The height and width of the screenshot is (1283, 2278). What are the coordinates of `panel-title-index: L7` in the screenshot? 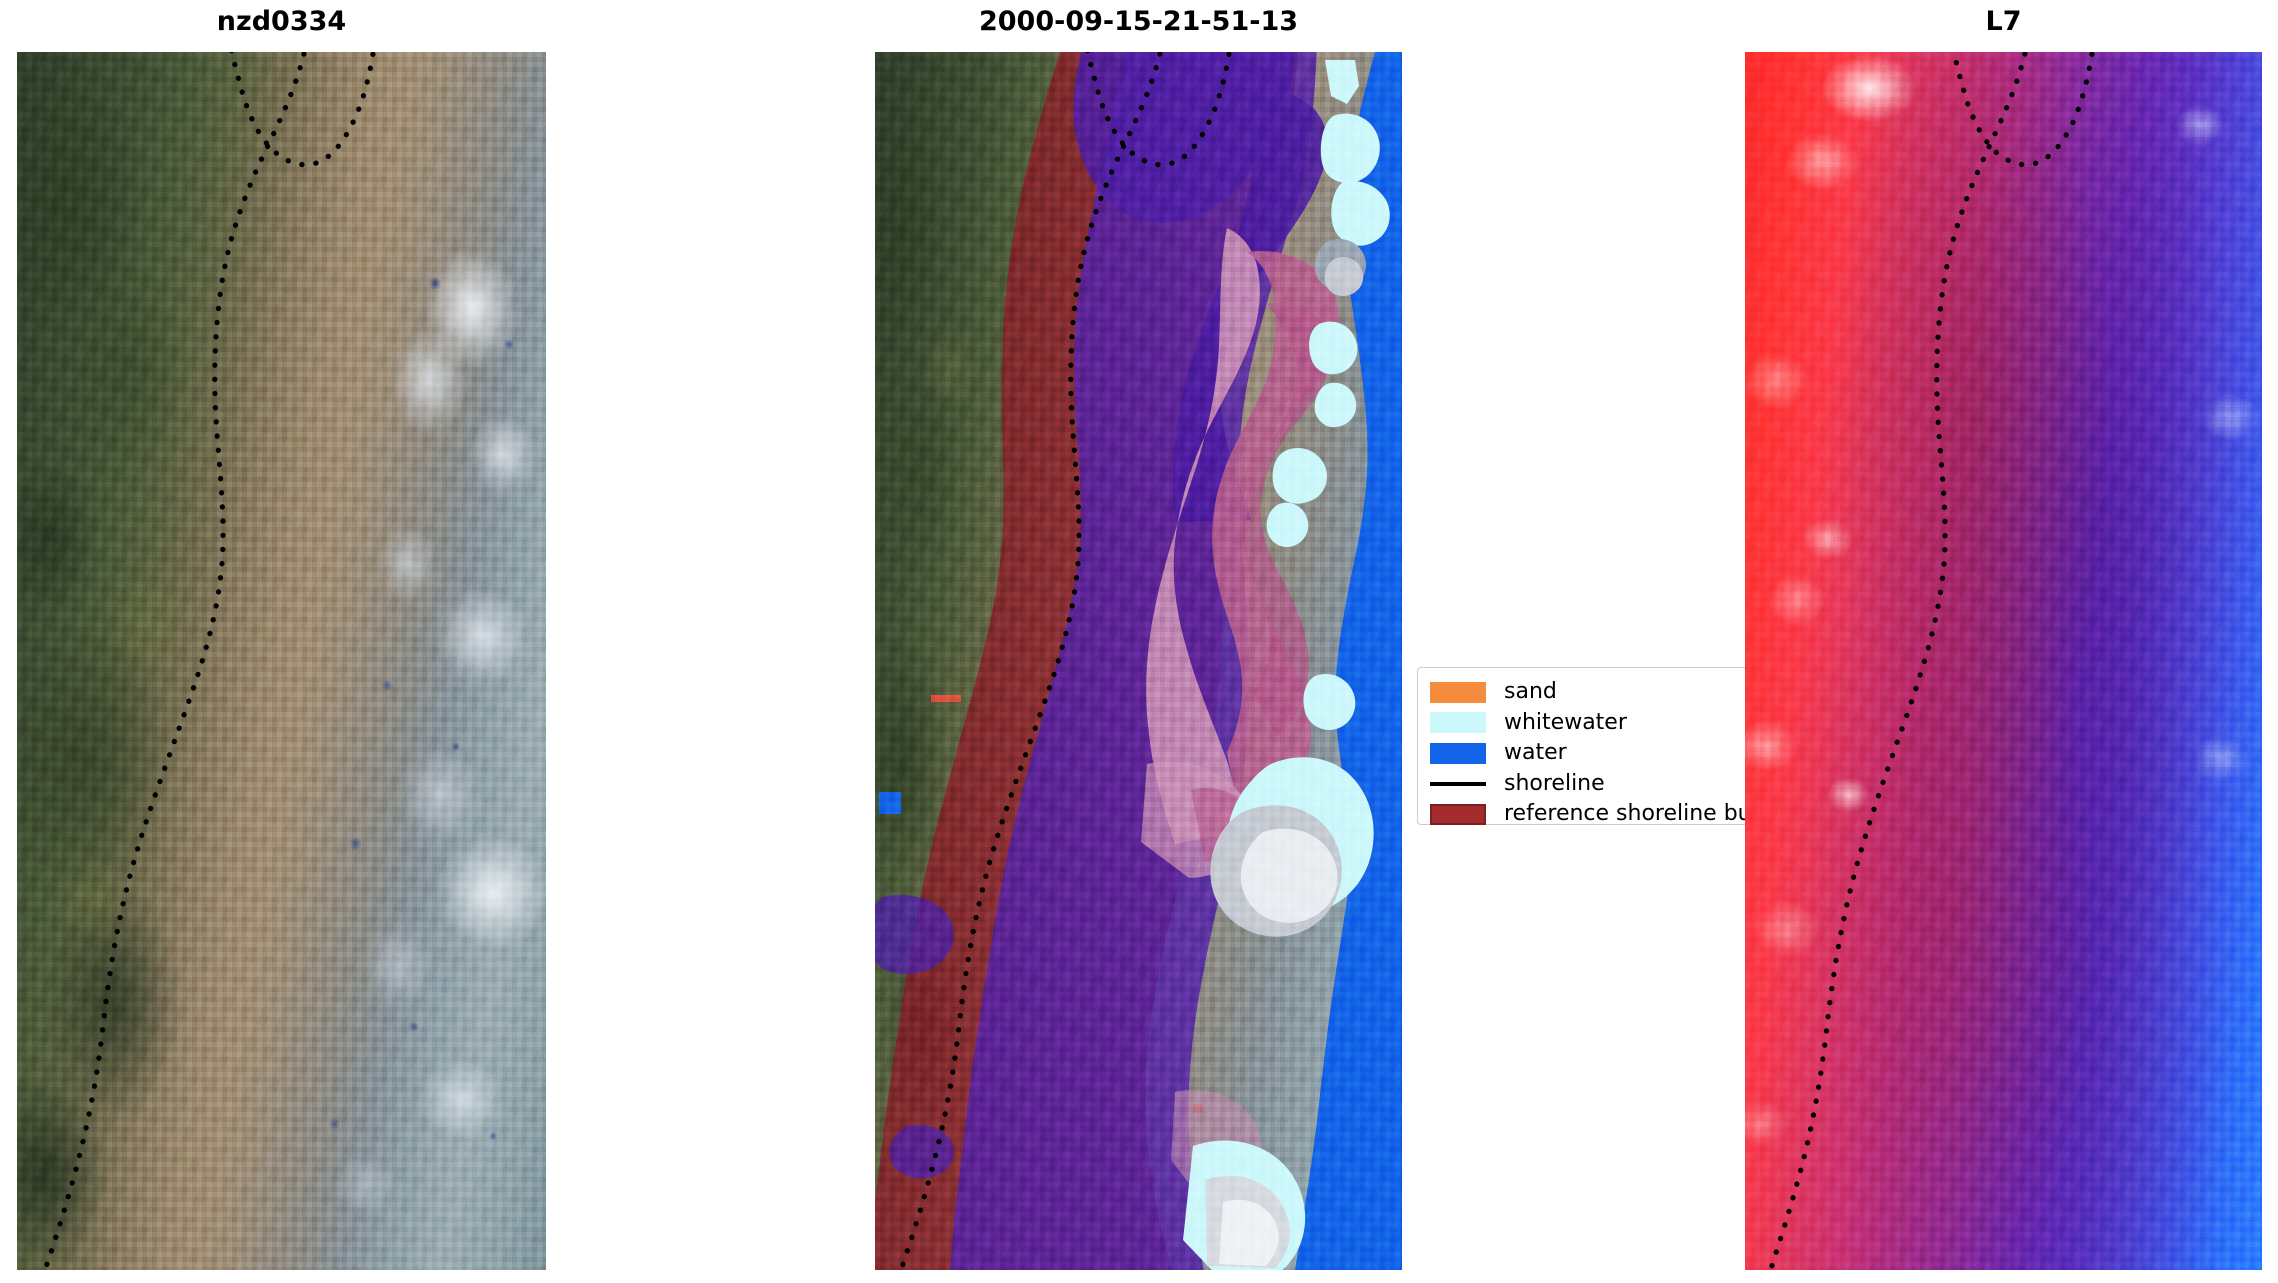 It's located at (2003, 21).